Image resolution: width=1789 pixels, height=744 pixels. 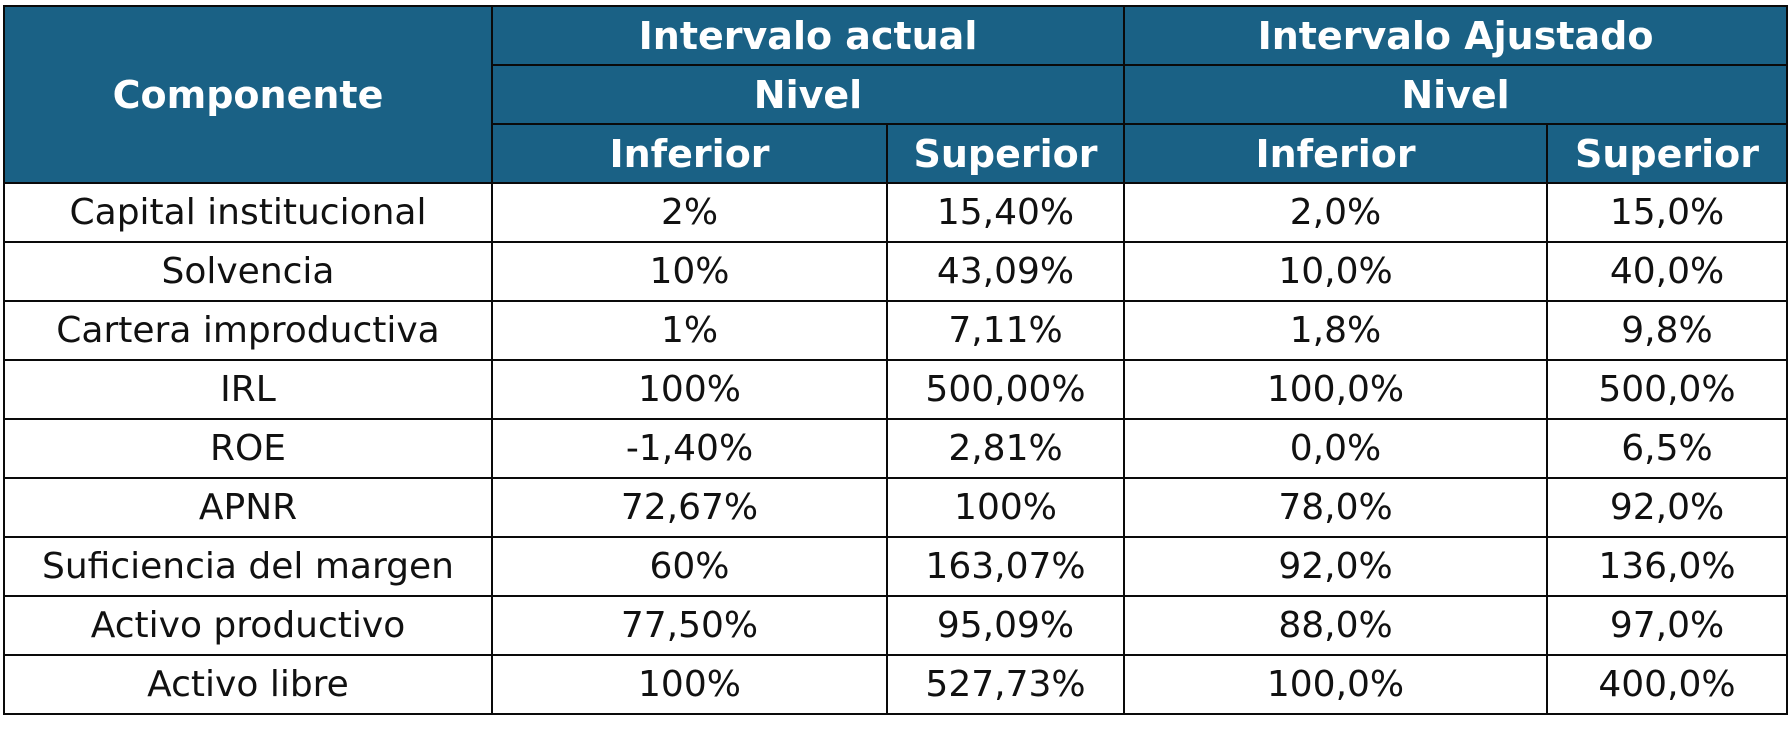 I want to click on cell-ajustado-superior: 400,0%, so click(x=1667, y=684).